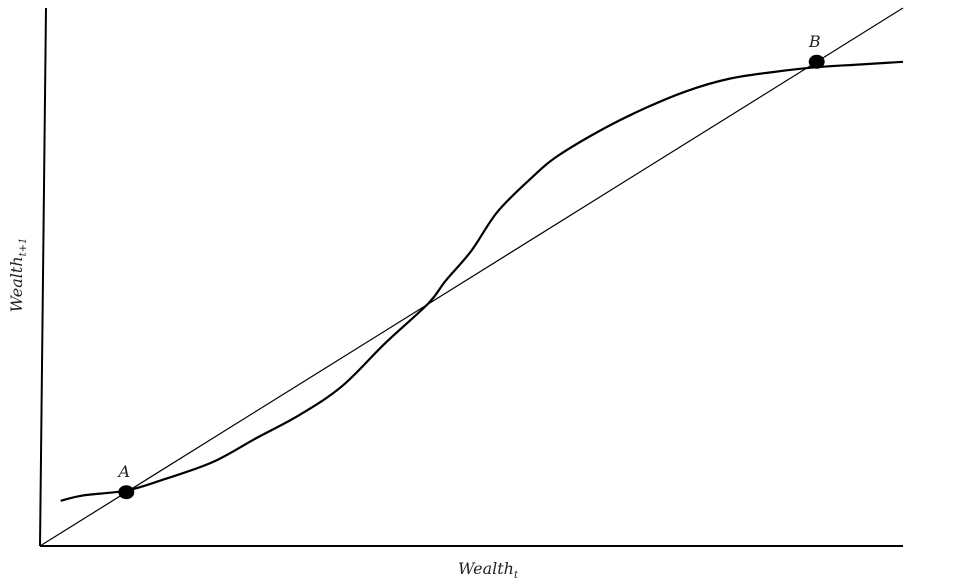  What do you see at coordinates (814, 41) in the screenshot?
I see `point-label-b: B` at bounding box center [814, 41].